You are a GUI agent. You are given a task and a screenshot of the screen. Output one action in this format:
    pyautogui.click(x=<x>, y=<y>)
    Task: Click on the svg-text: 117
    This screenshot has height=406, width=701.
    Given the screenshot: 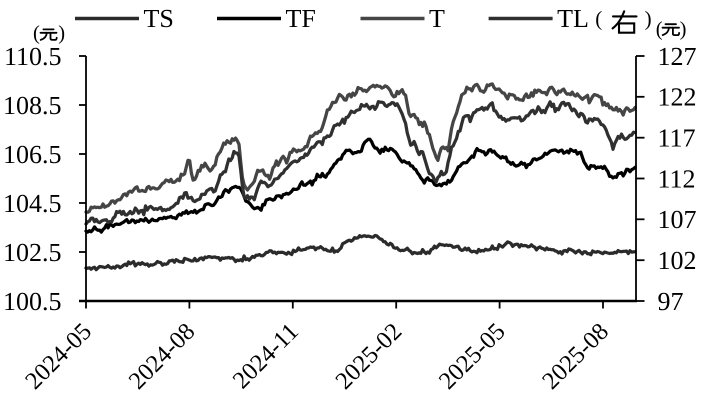 What is the action you would take?
    pyautogui.click(x=677, y=138)
    